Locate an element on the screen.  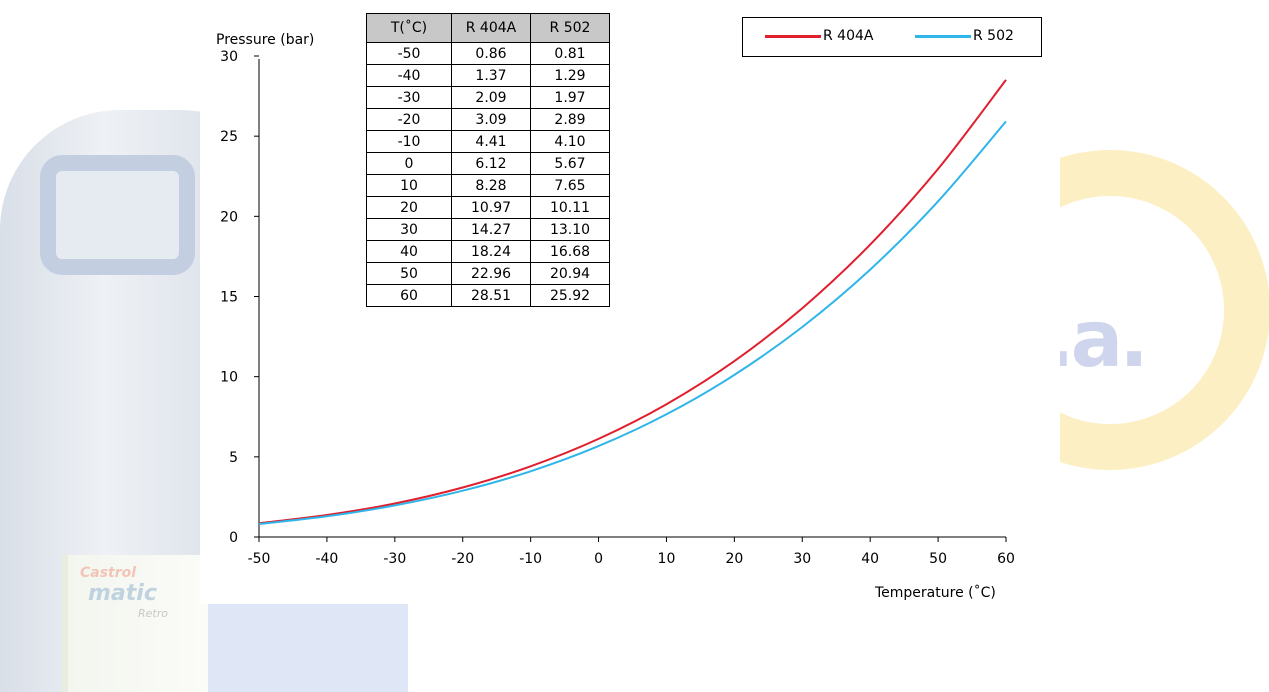
table-cell: 13.10 is located at coordinates (570, 229).